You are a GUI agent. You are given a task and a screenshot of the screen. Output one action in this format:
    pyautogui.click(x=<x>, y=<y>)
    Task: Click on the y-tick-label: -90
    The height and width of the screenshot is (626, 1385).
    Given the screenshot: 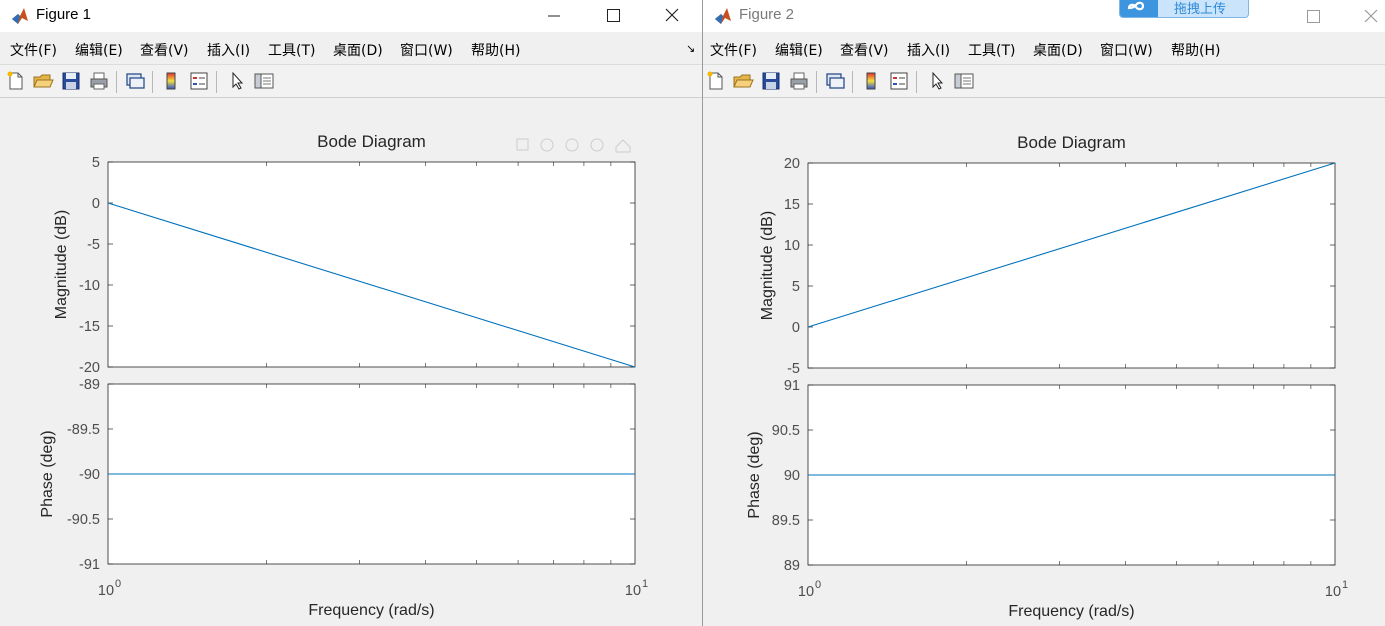 What is the action you would take?
    pyautogui.click(x=89, y=475)
    